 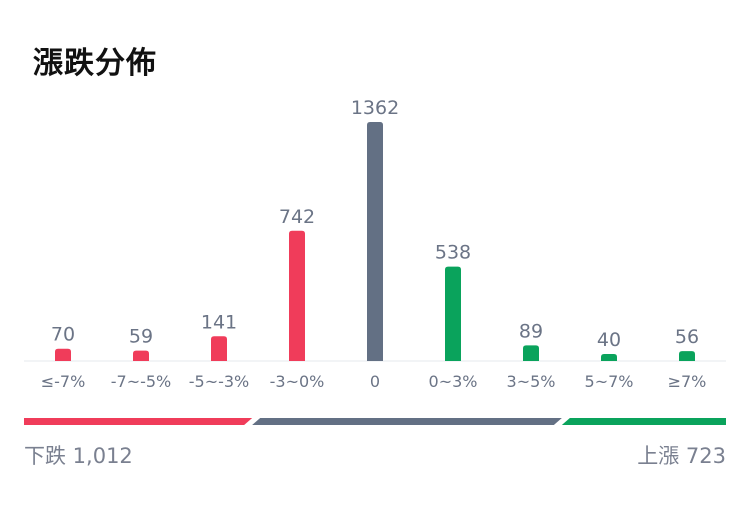 I want to click on value-label-8: 56, so click(x=687, y=337).